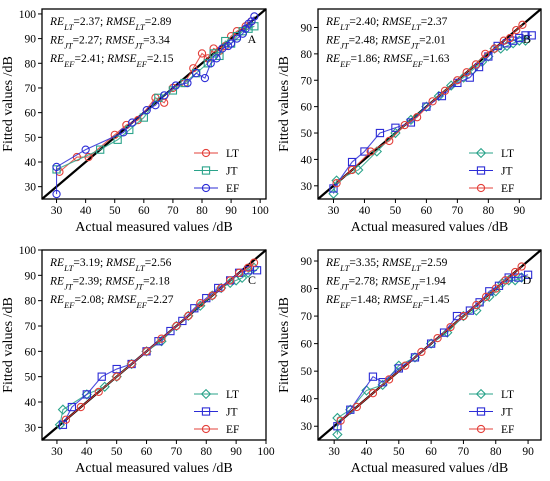 Image resolution: width=550 pixels, height=481 pixels. Describe the element at coordinates (307, 81) in the screenshot. I see `y-tick-label: 70` at that location.